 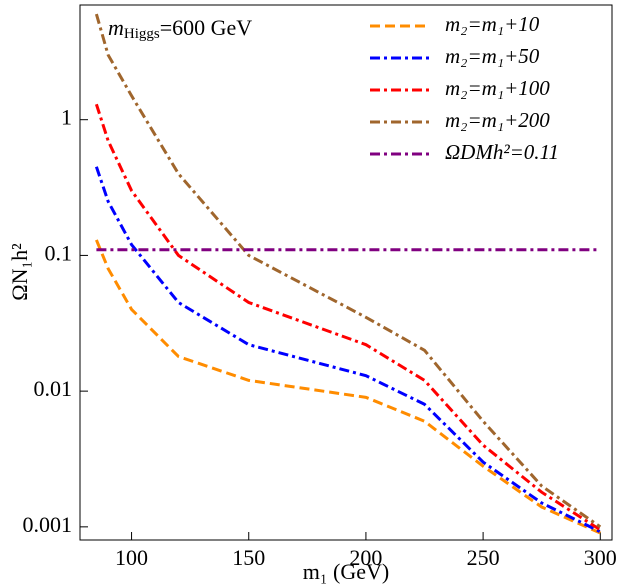 What do you see at coordinates (600, 557) in the screenshot?
I see `x-tick-label: 300` at bounding box center [600, 557].